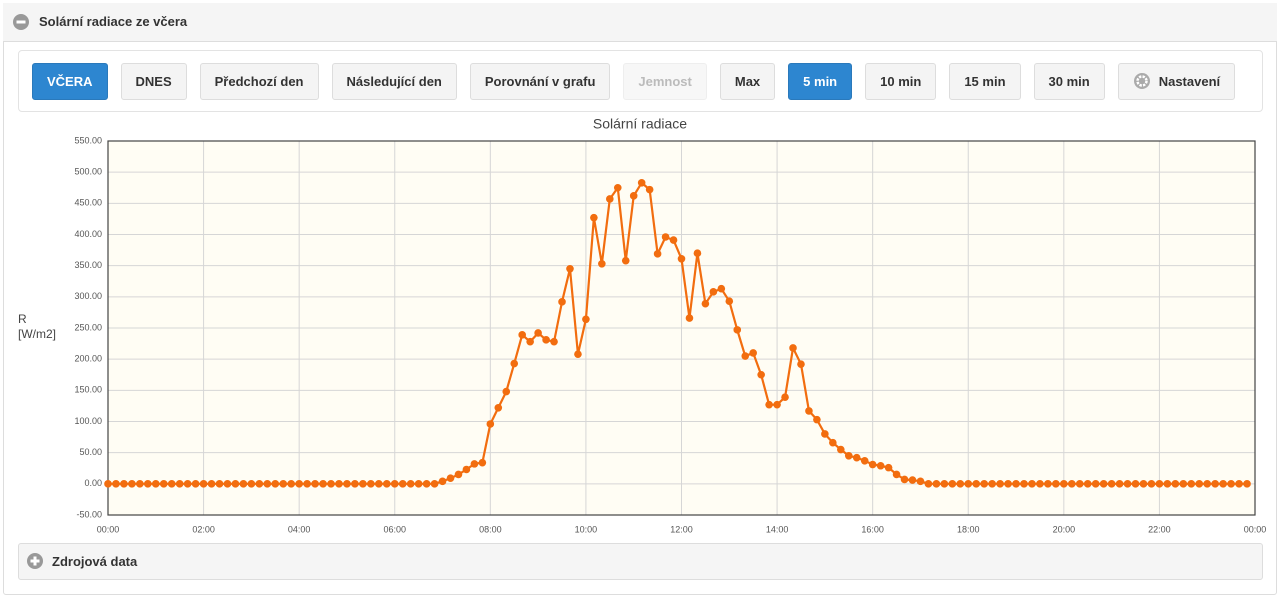 The height and width of the screenshot is (600, 1282). What do you see at coordinates (640, 22) in the screenshot?
I see `panel-header: Solární radiace ze včera` at bounding box center [640, 22].